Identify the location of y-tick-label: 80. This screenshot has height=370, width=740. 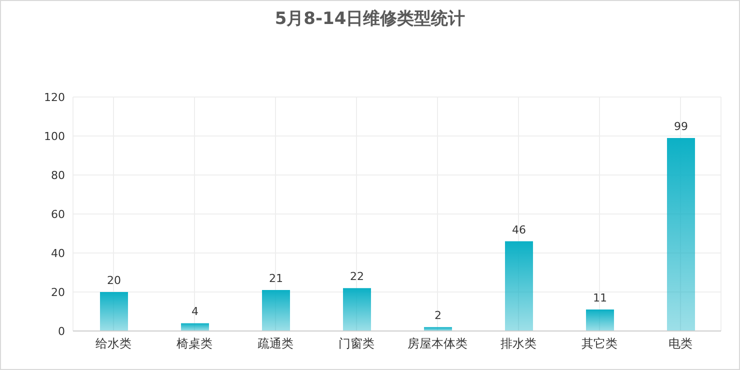
(58, 175).